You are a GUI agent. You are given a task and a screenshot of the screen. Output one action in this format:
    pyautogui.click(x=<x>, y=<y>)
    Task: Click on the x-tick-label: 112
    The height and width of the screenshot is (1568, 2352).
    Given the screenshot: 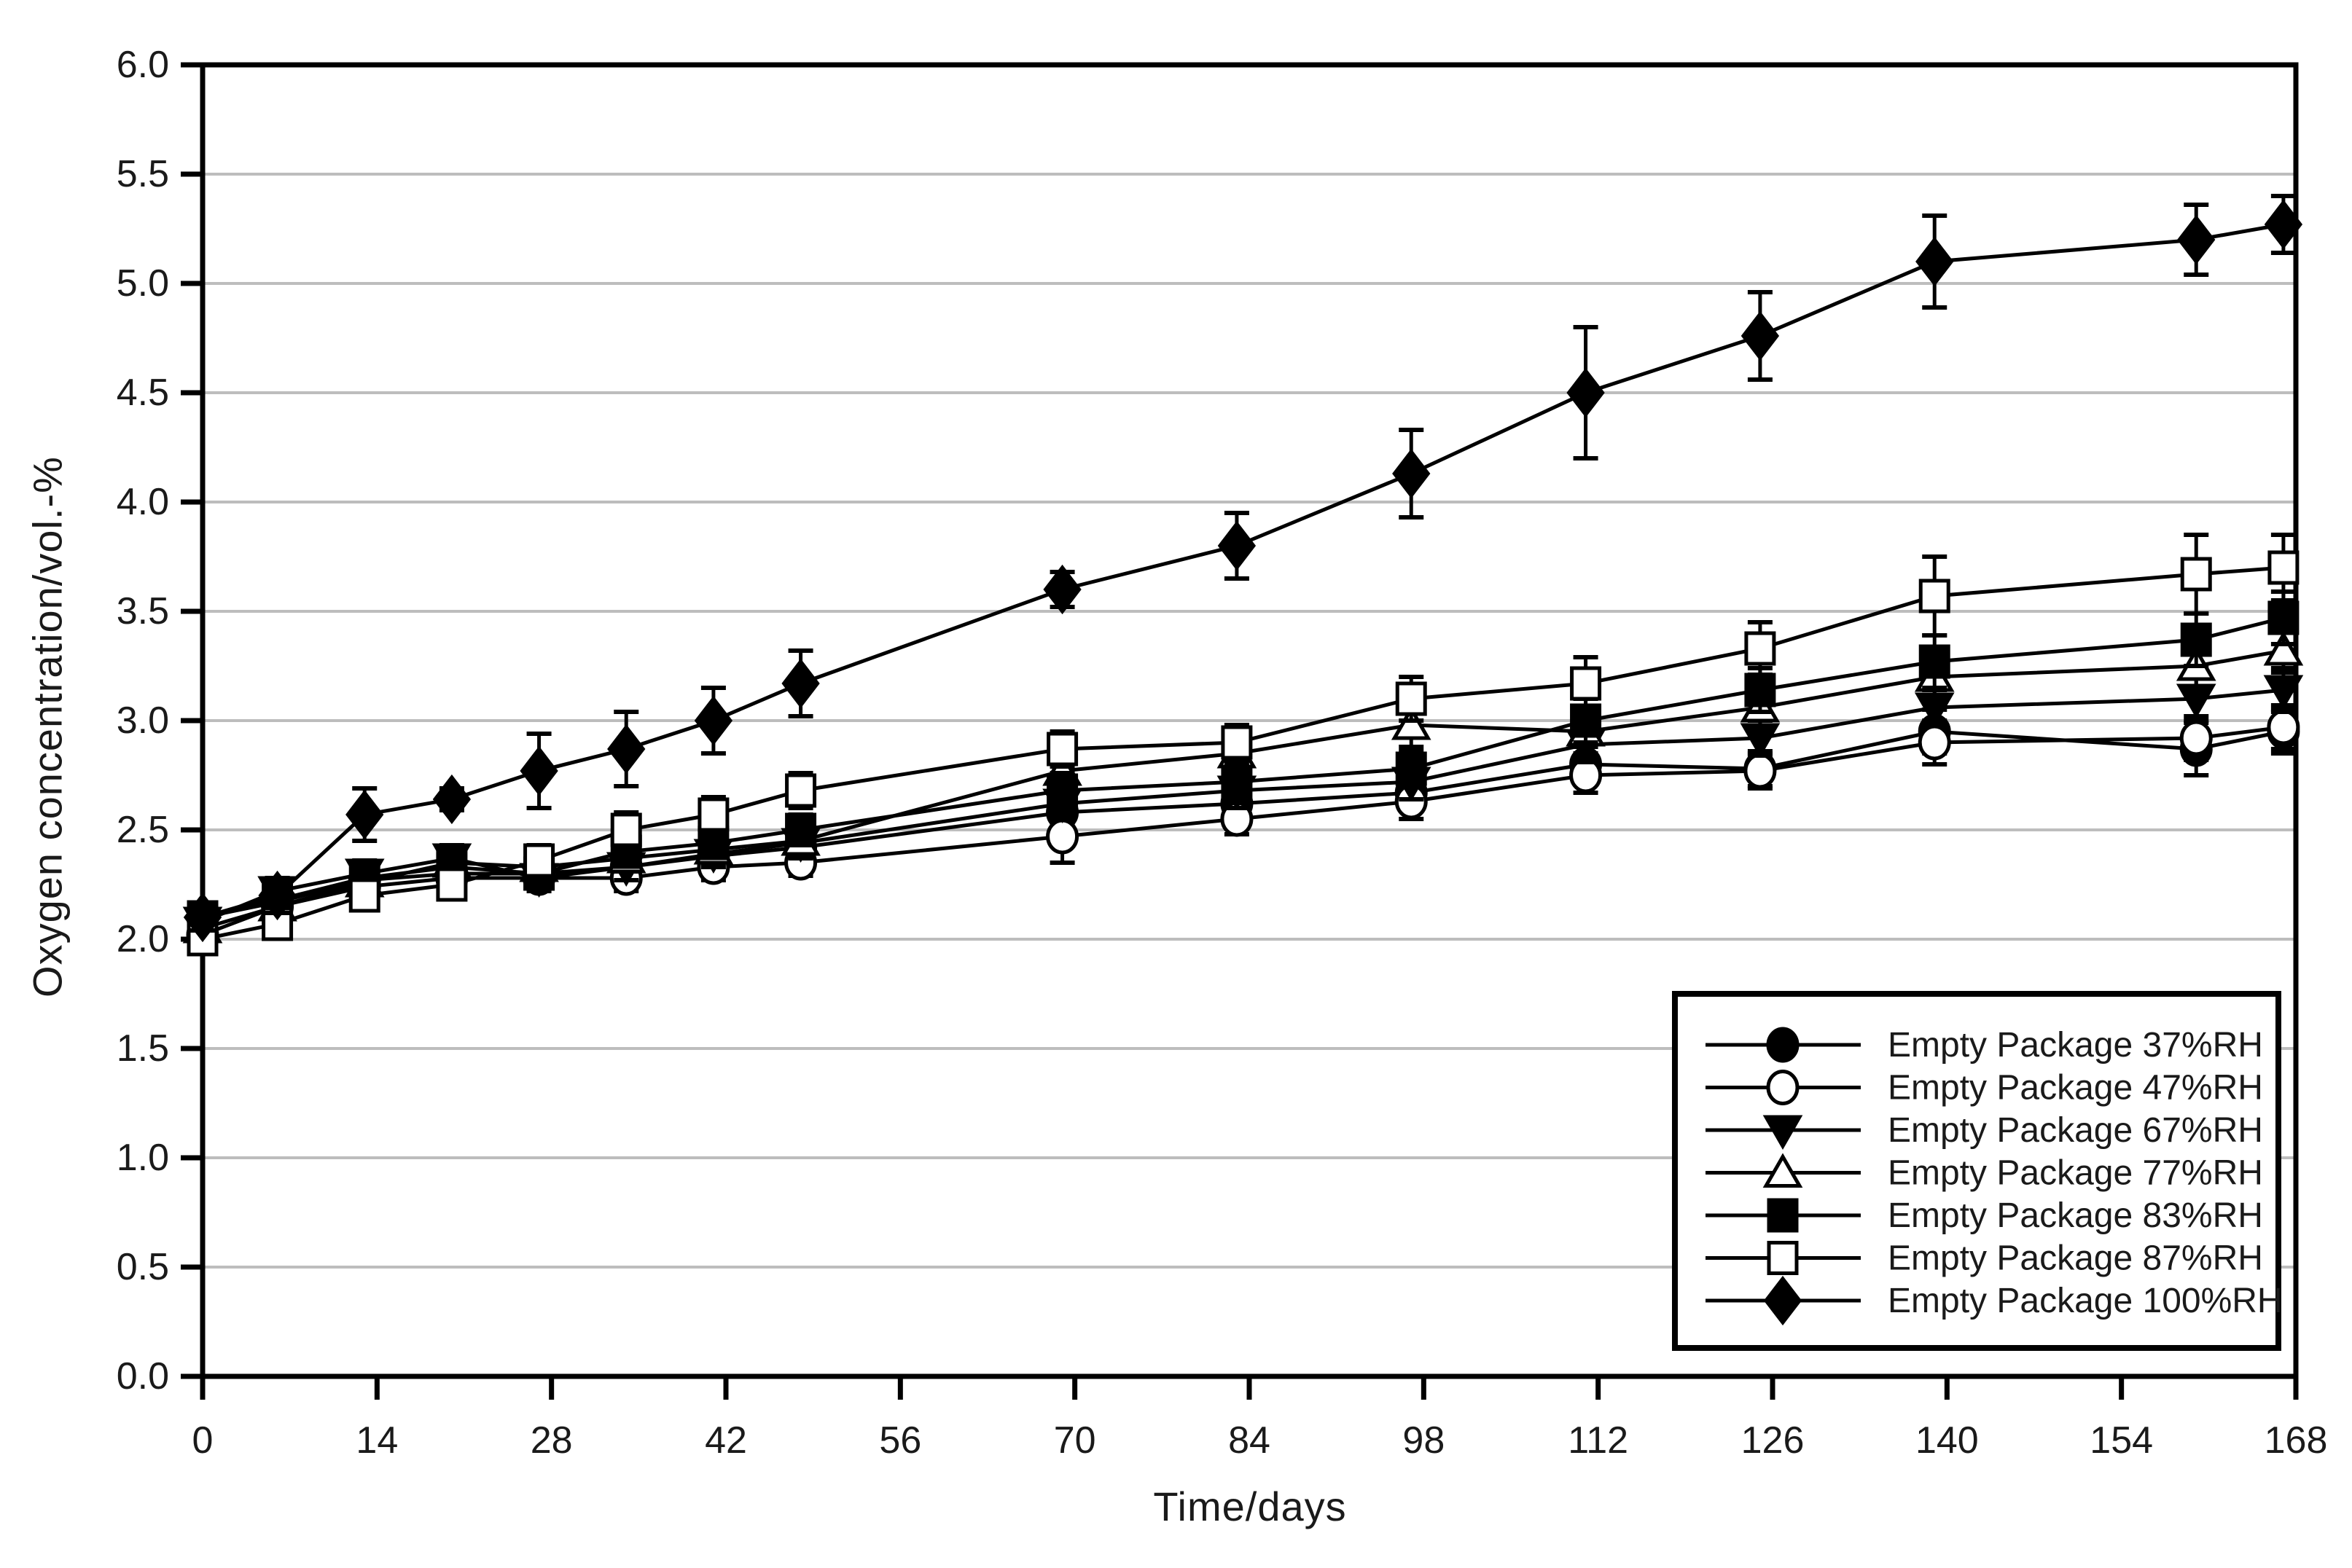 What is the action you would take?
    pyautogui.click(x=1598, y=1440)
    